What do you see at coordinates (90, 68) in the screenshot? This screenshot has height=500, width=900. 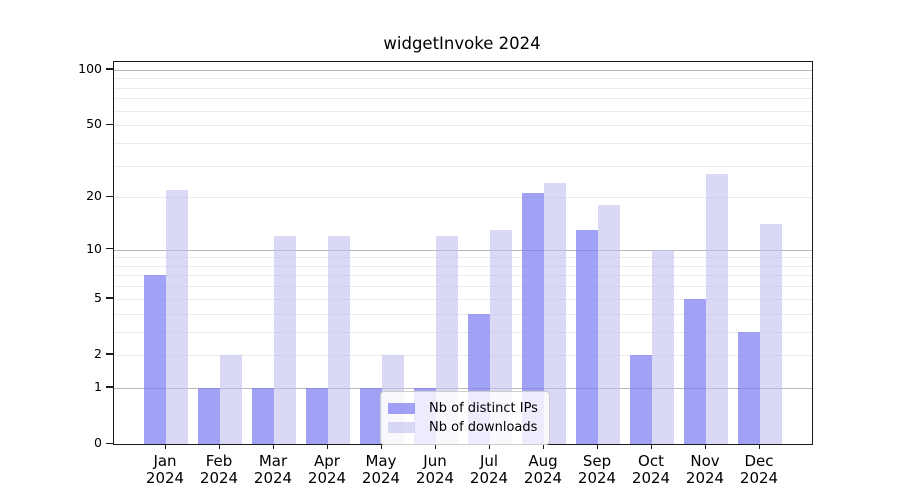 I see `y-tick-label-100: 100` at bounding box center [90, 68].